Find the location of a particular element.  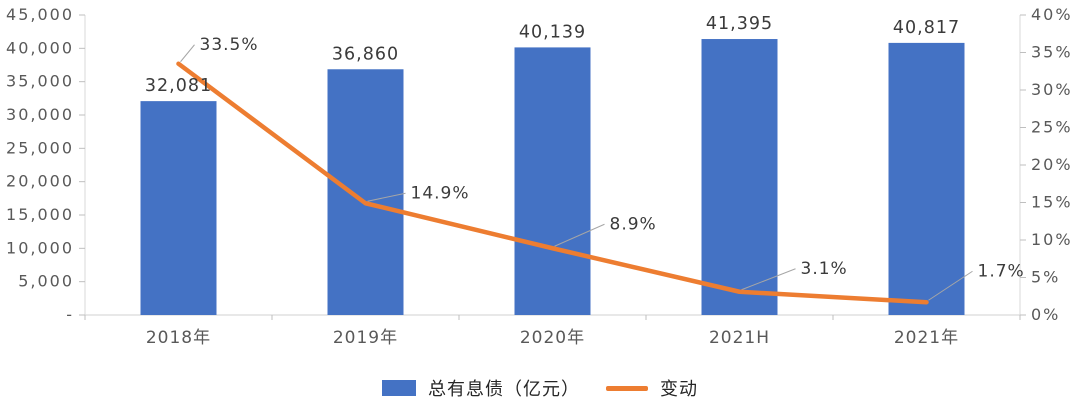

svg-text: 15,000 is located at coordinates (40, 214).